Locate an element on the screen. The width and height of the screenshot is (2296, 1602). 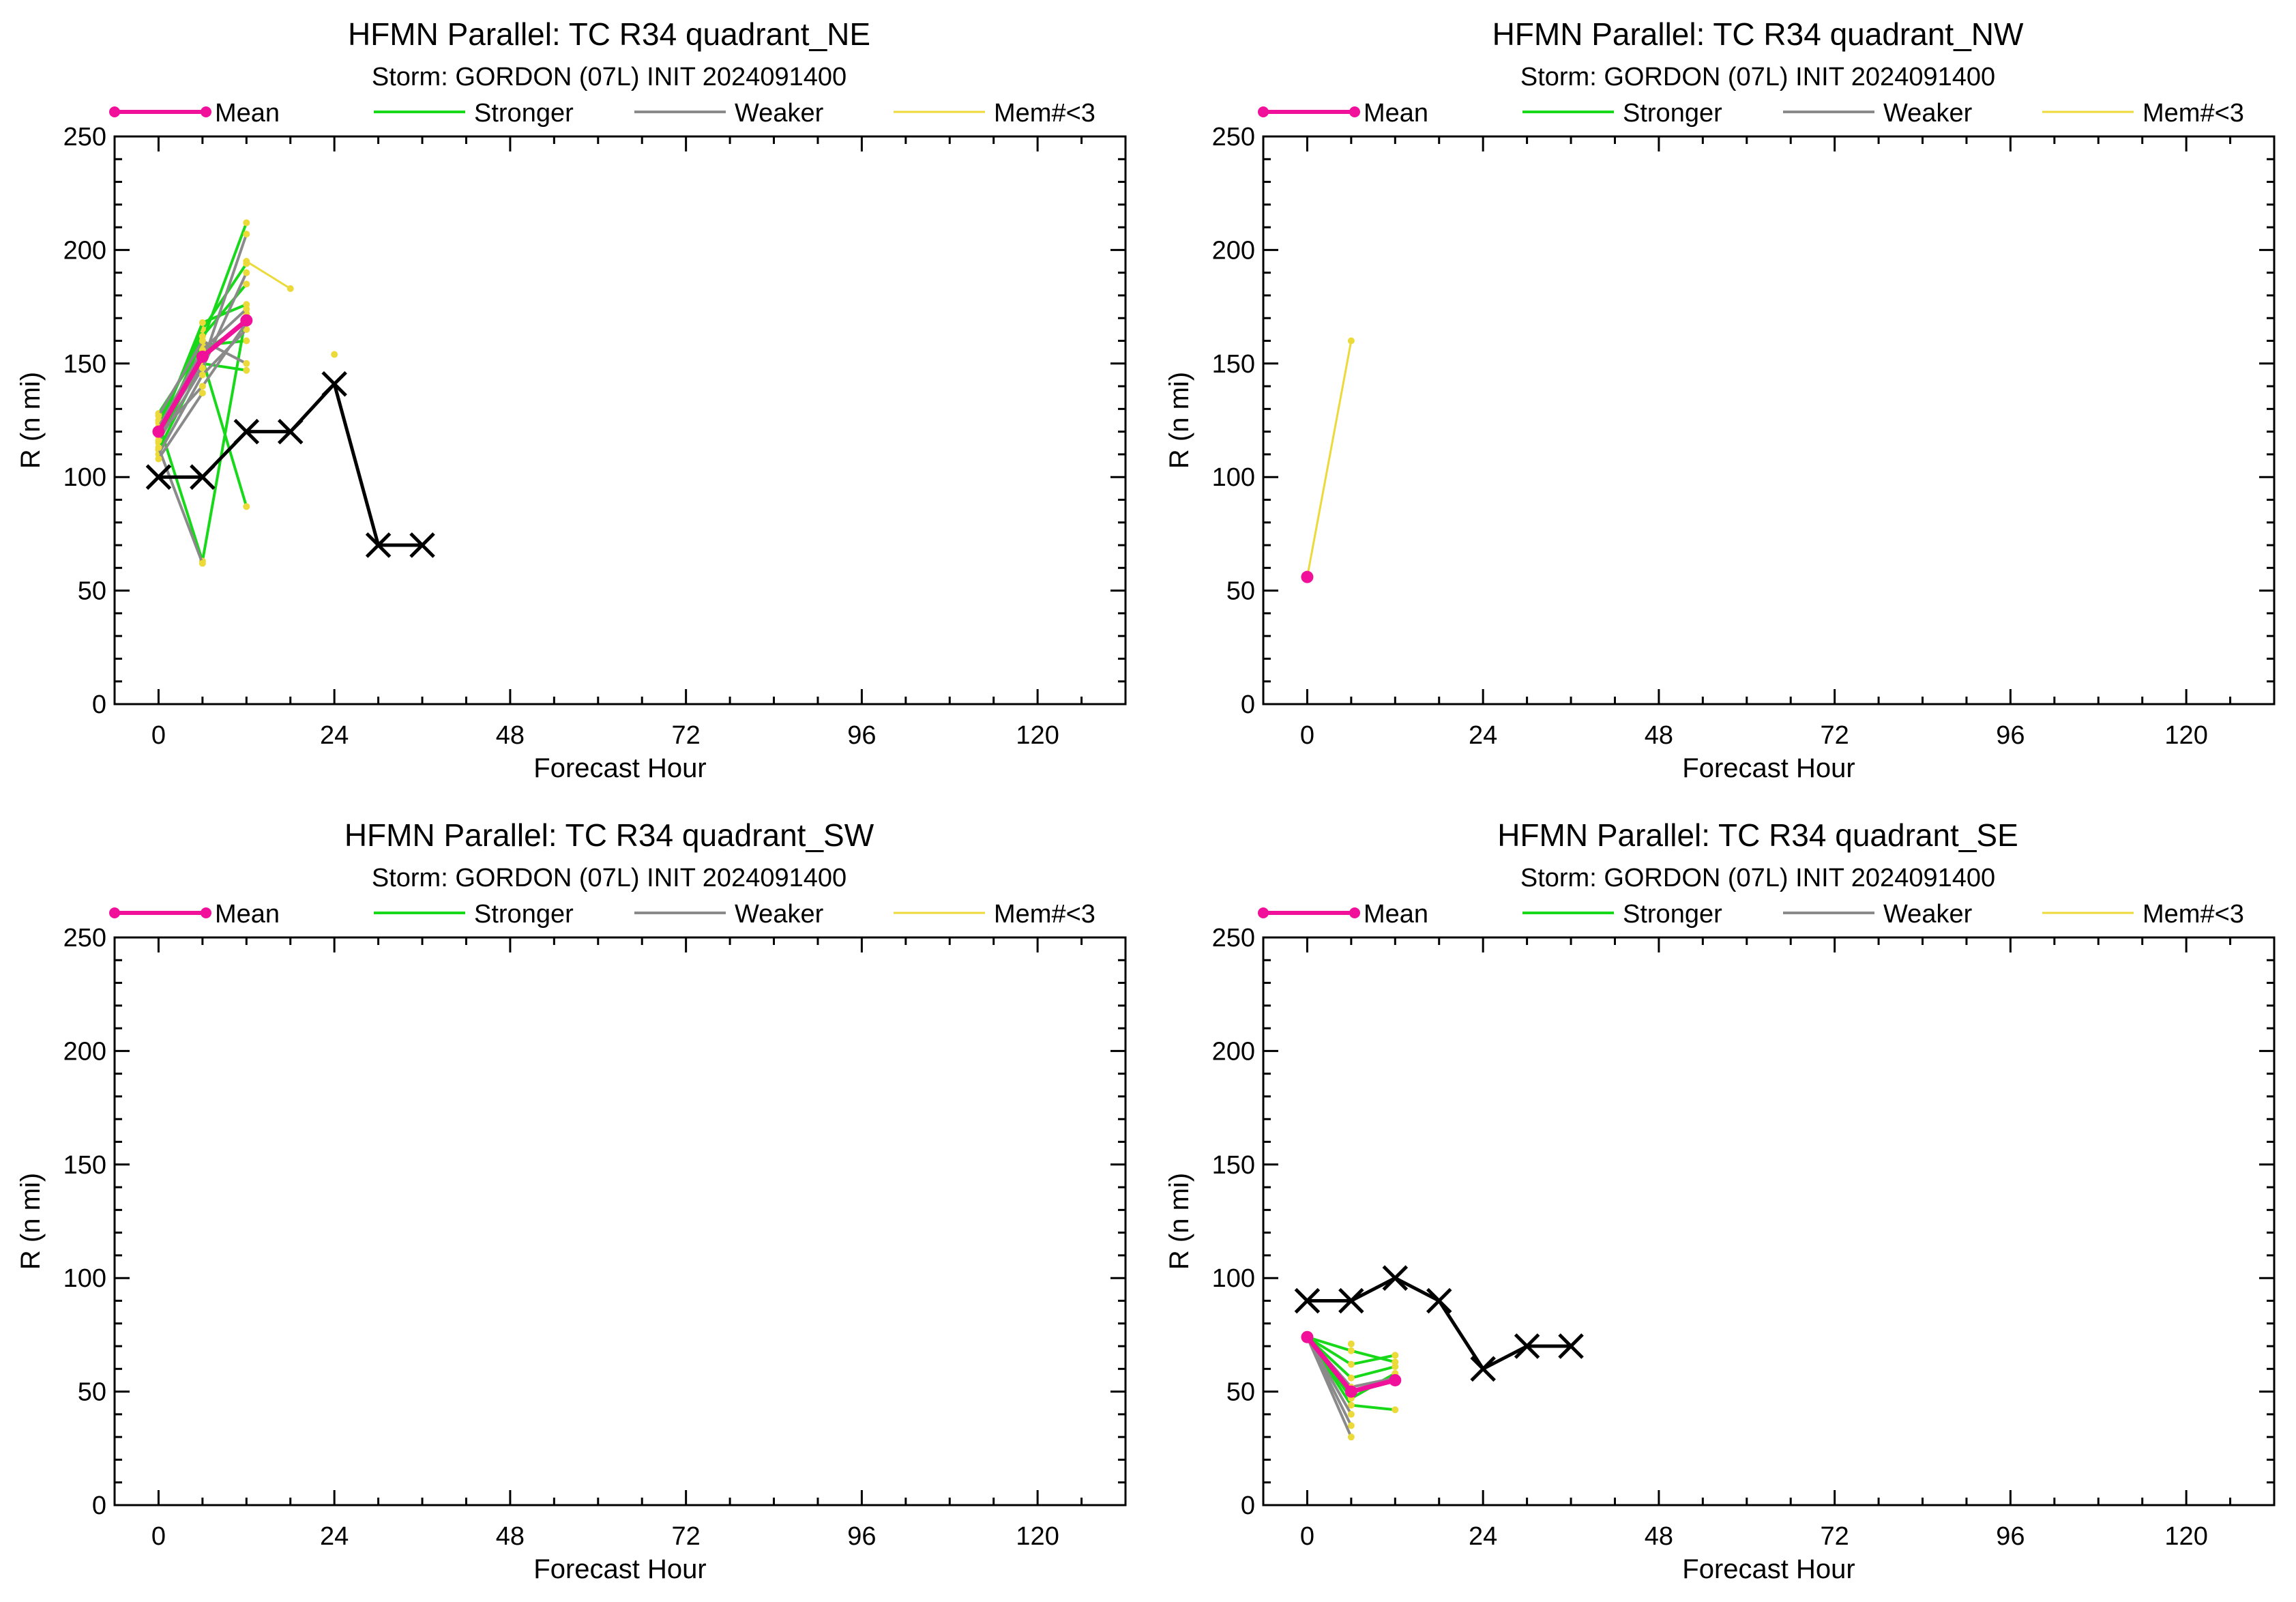
chart-title: HFMN Parallel: TC R34 quadrant_NE is located at coordinates (609, 34).